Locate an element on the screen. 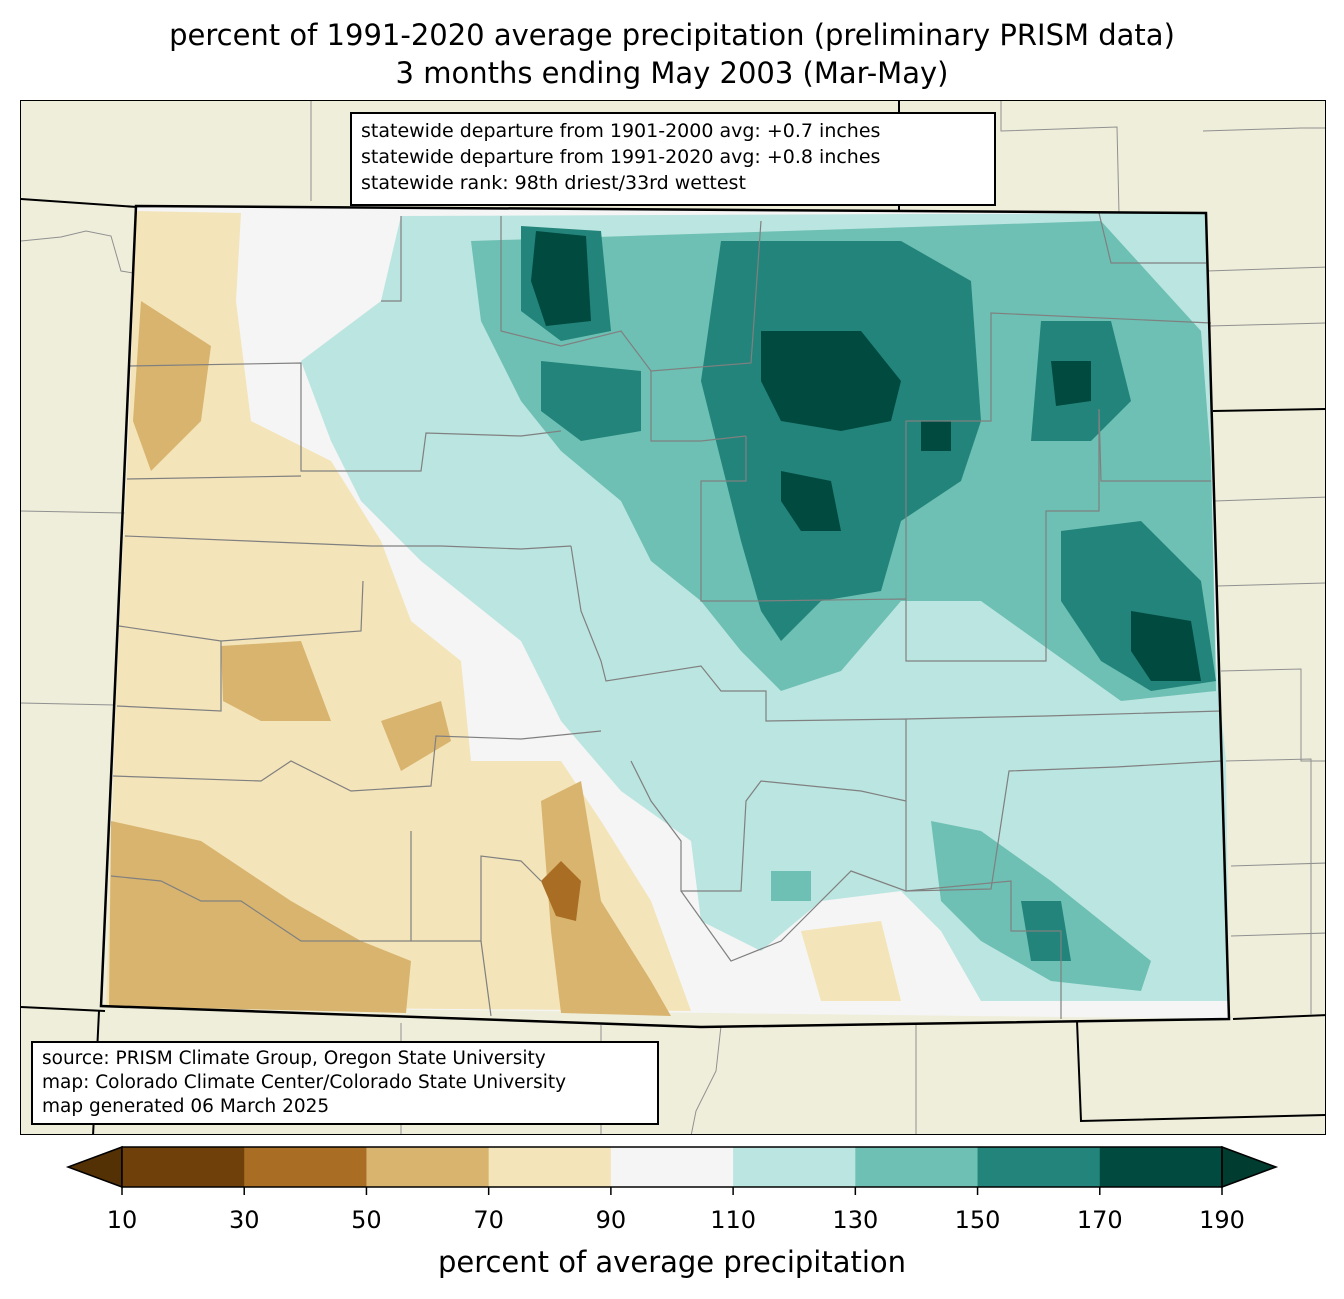 Image resolution: width=1344 pixels, height=1299 pixels. colorbar-label: percent of average precipitation is located at coordinates (672, 1262).